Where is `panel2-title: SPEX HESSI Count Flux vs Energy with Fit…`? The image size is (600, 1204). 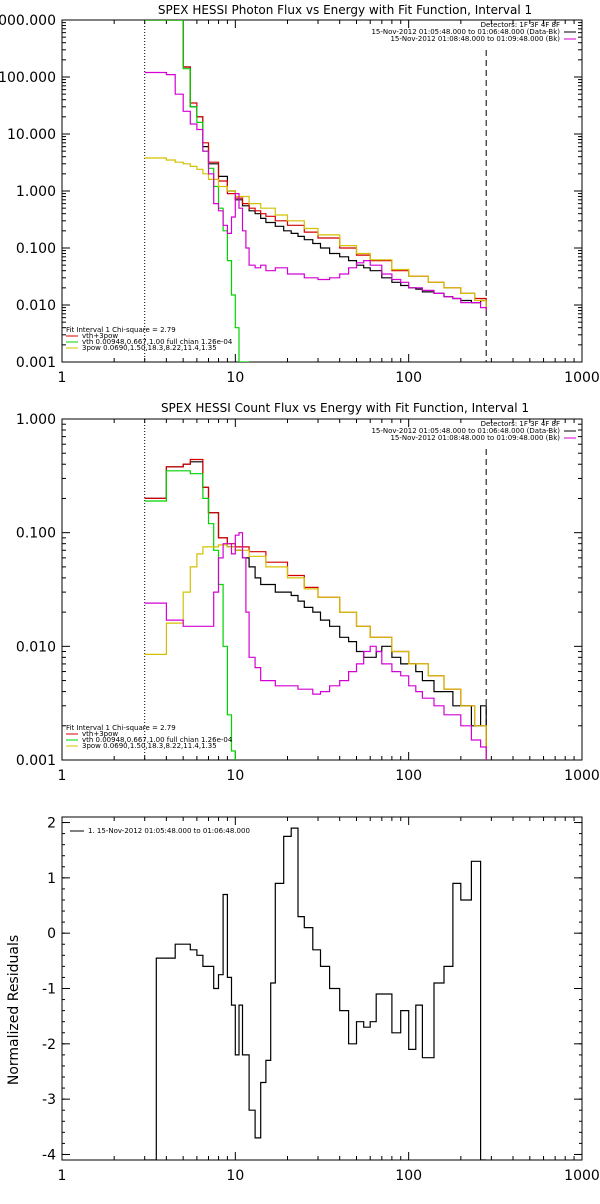 panel2-title: SPEX HESSI Count Flux vs Energy with Fit… is located at coordinates (345, 408).